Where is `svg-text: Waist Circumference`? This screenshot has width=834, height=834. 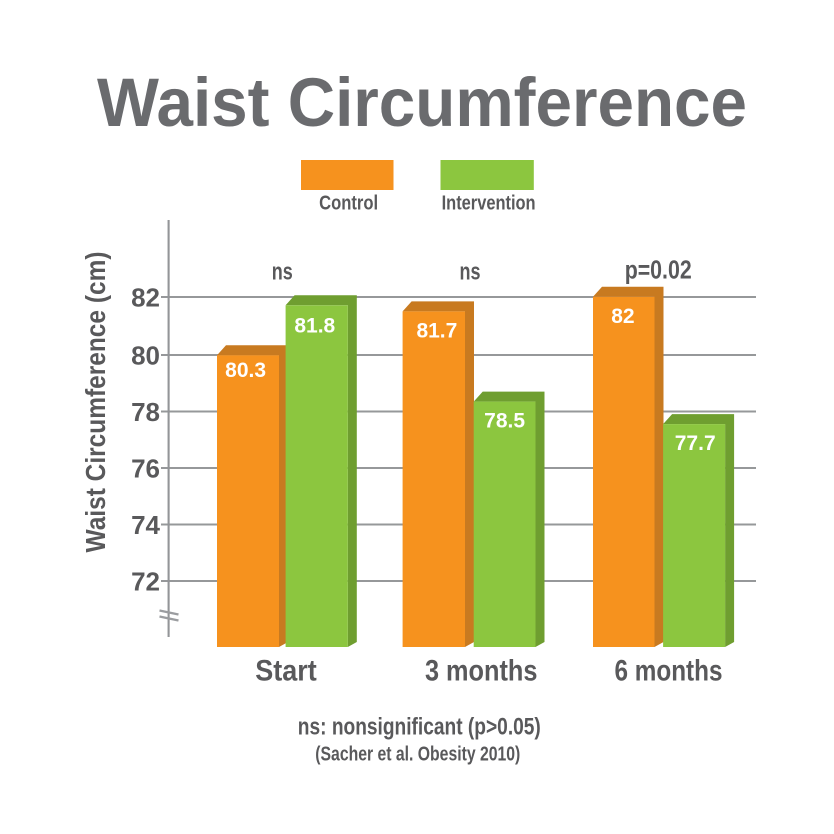
svg-text: Waist Circumference is located at coordinates (422, 102).